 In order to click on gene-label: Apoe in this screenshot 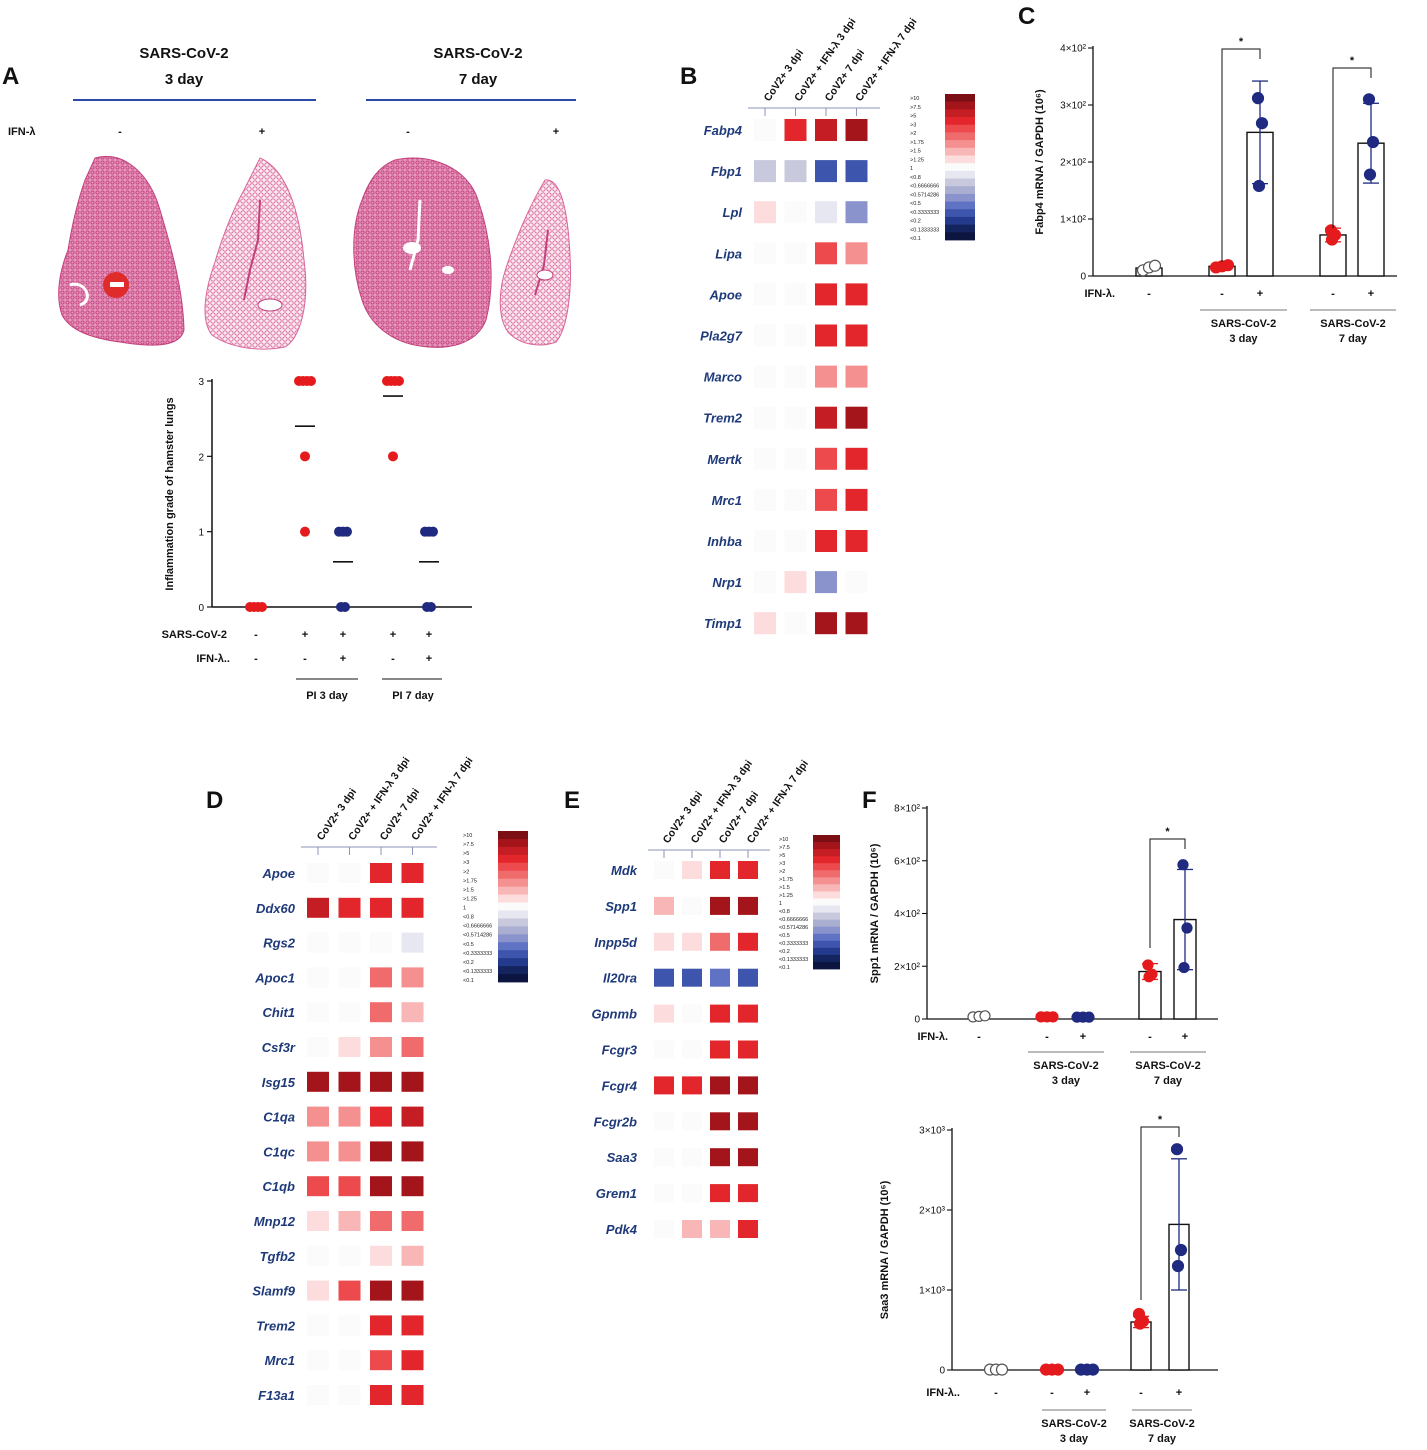, I will do `click(279, 873)`.